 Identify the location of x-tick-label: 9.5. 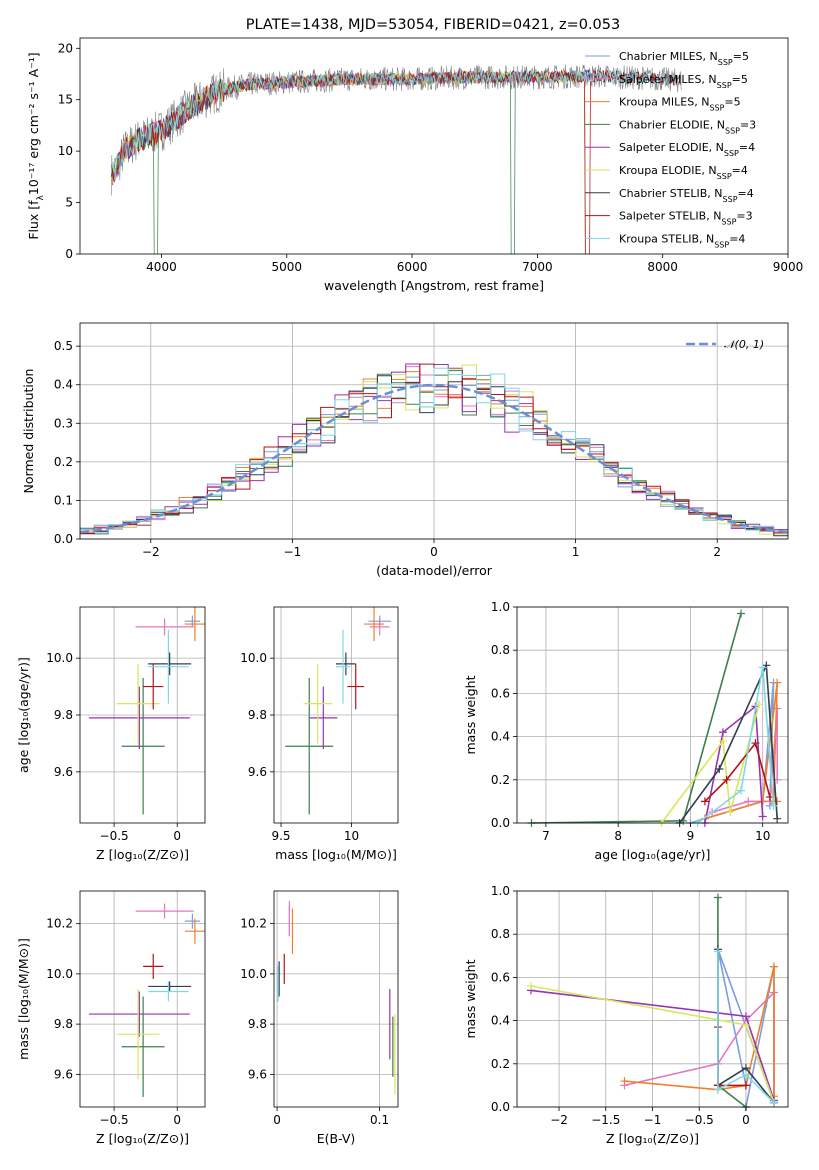
(280, 836).